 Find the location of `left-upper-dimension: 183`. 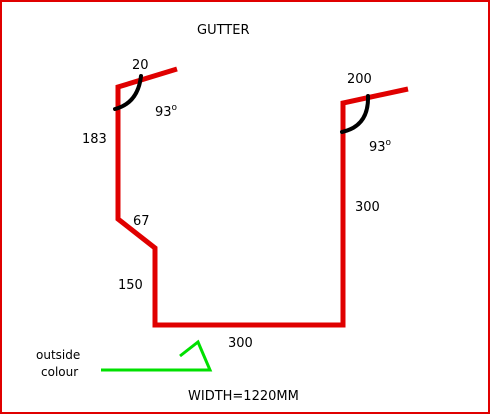

left-upper-dimension: 183 is located at coordinates (94, 139).